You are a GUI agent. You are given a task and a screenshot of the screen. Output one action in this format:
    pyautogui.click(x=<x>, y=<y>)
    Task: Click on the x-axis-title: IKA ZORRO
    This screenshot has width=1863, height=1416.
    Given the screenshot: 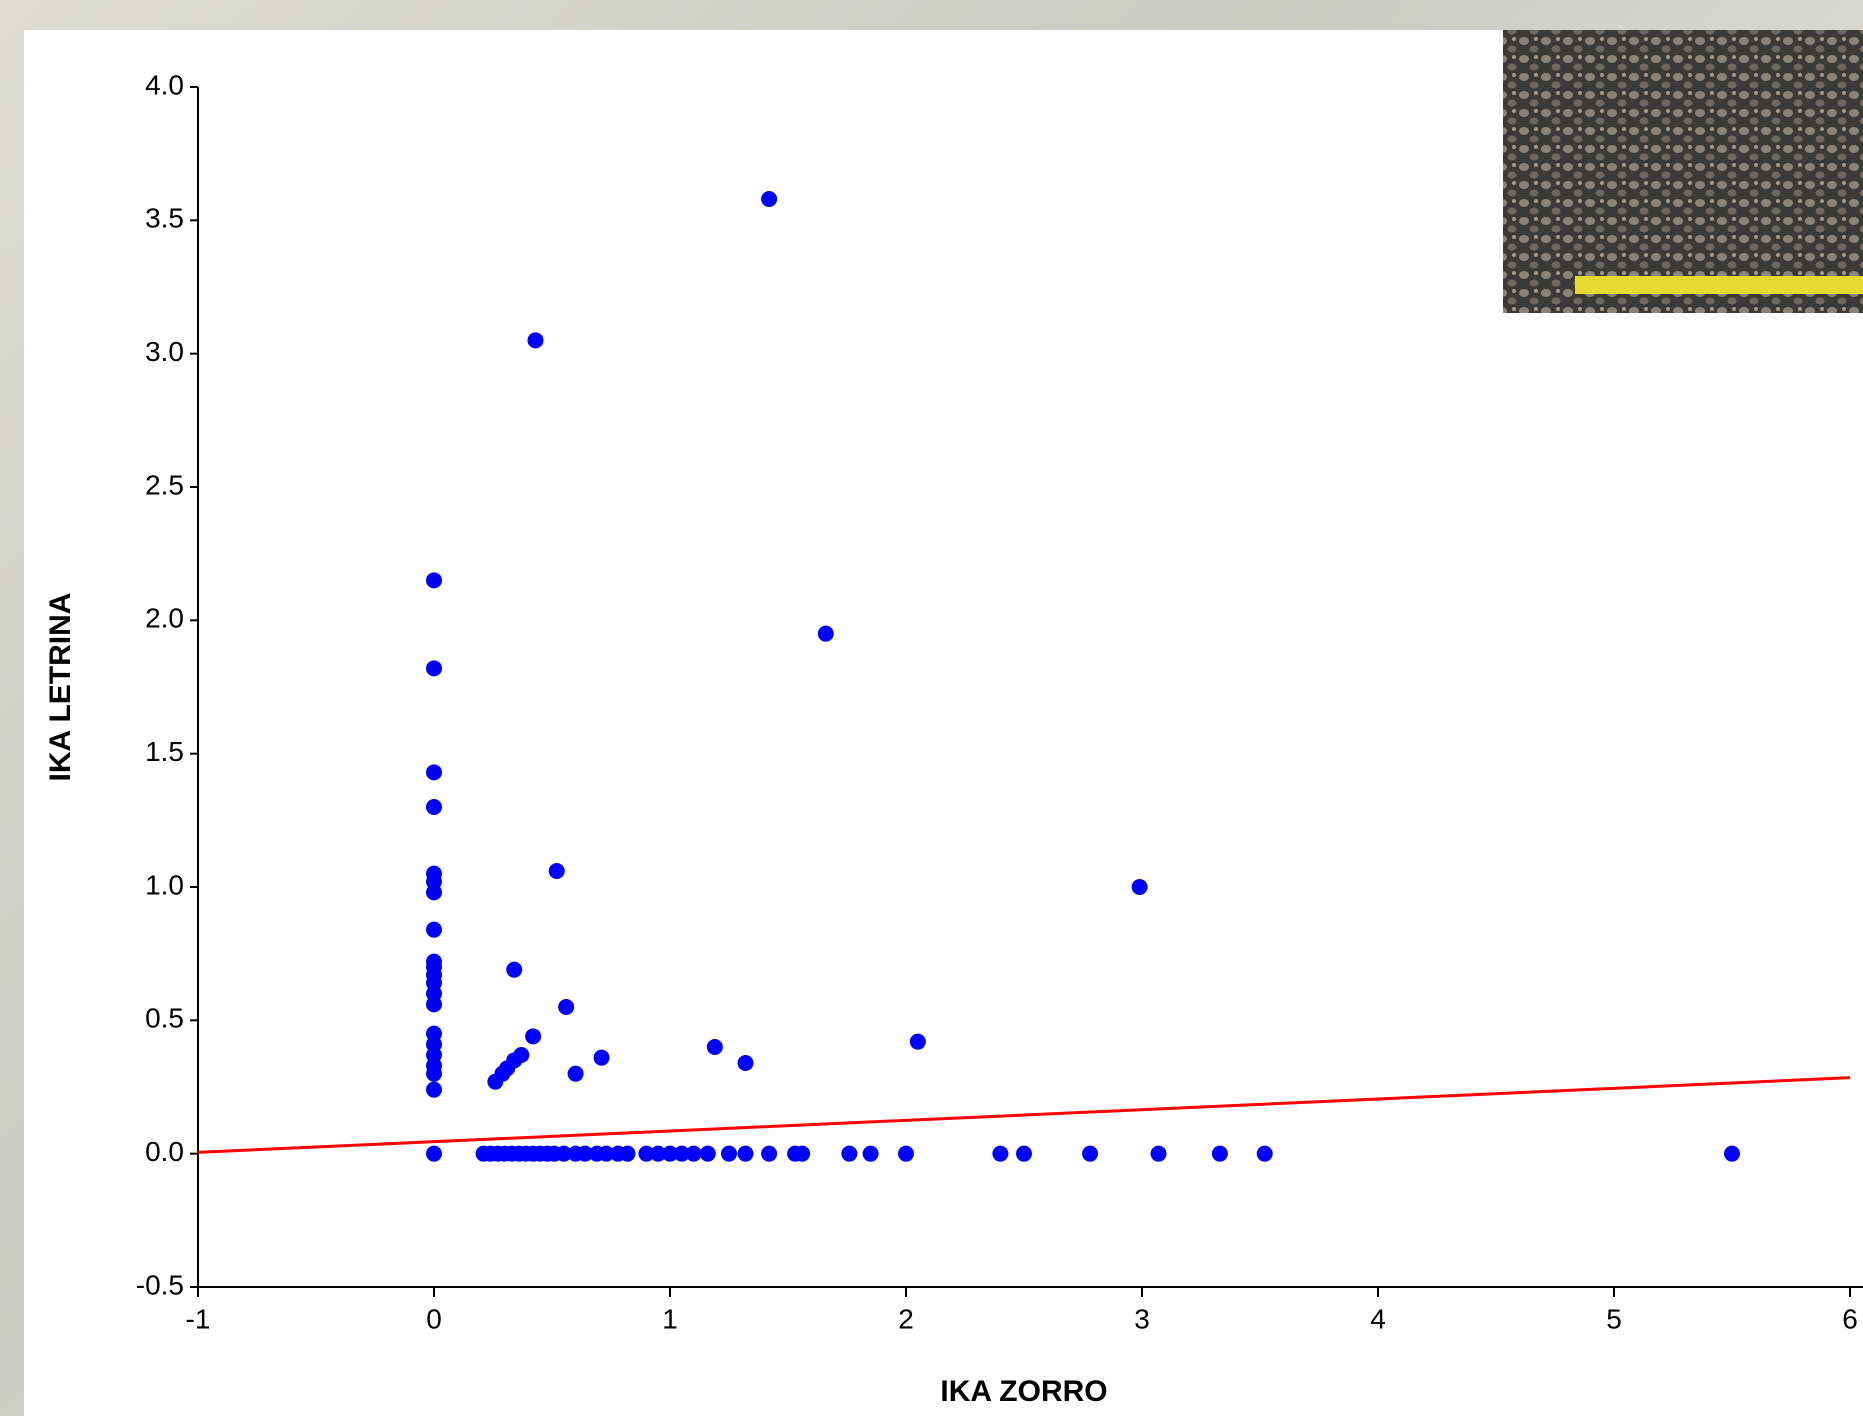 What is the action you would take?
    pyautogui.click(x=1023, y=1391)
    